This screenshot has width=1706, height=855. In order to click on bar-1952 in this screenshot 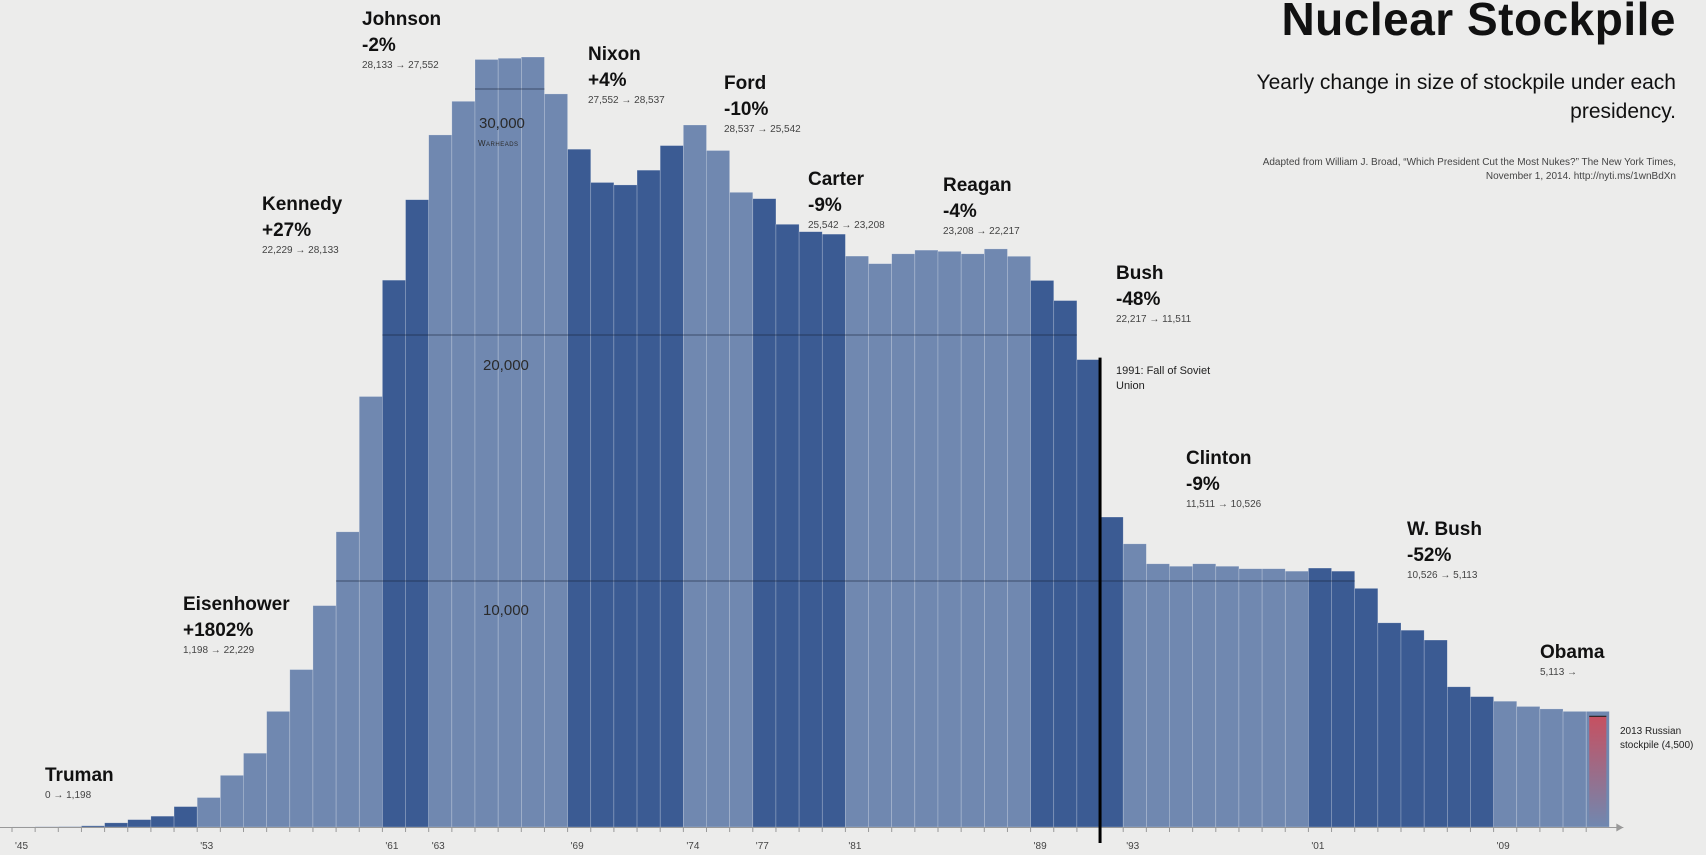, I will do `click(185, 817)`.